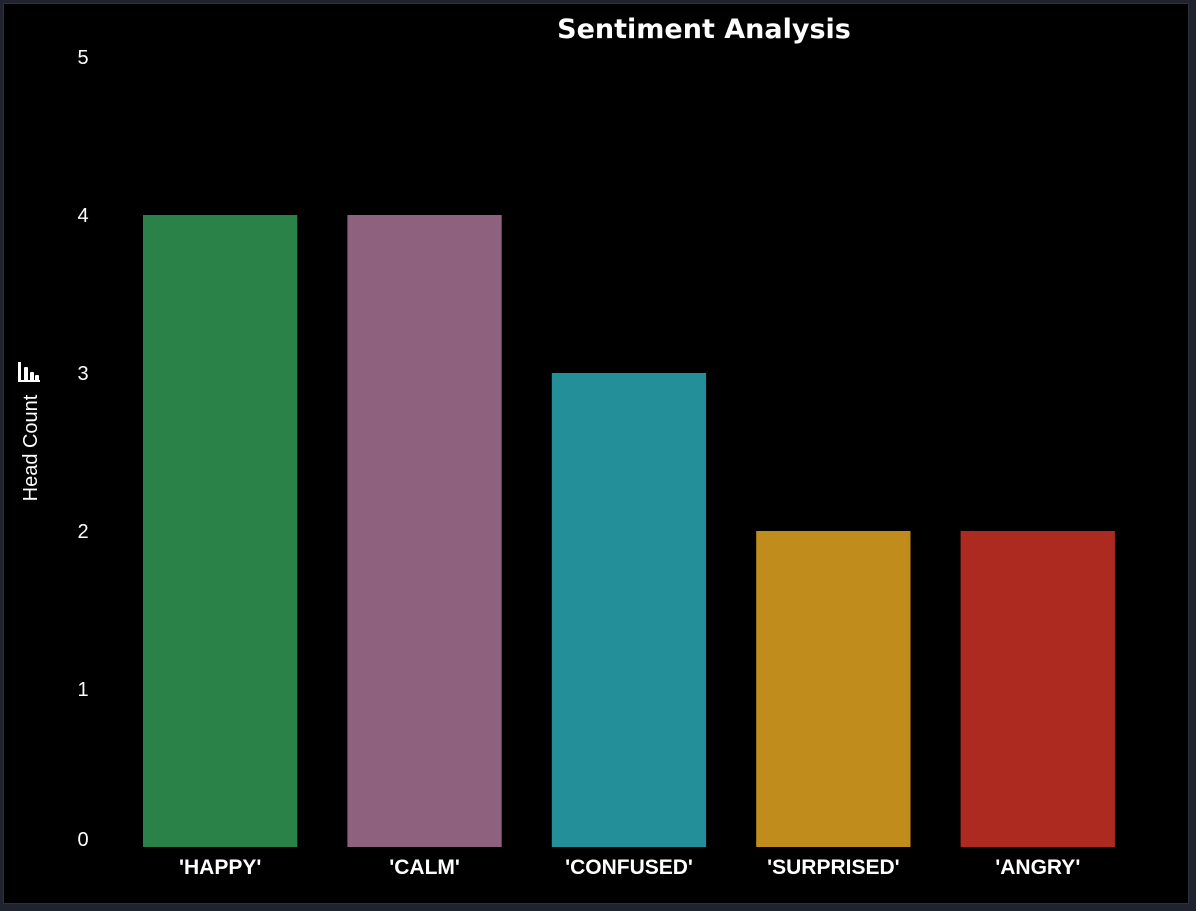 This screenshot has width=1196, height=911. Describe the element at coordinates (1037, 867) in the screenshot. I see `x-tick-label: 'ANGRY'` at that location.